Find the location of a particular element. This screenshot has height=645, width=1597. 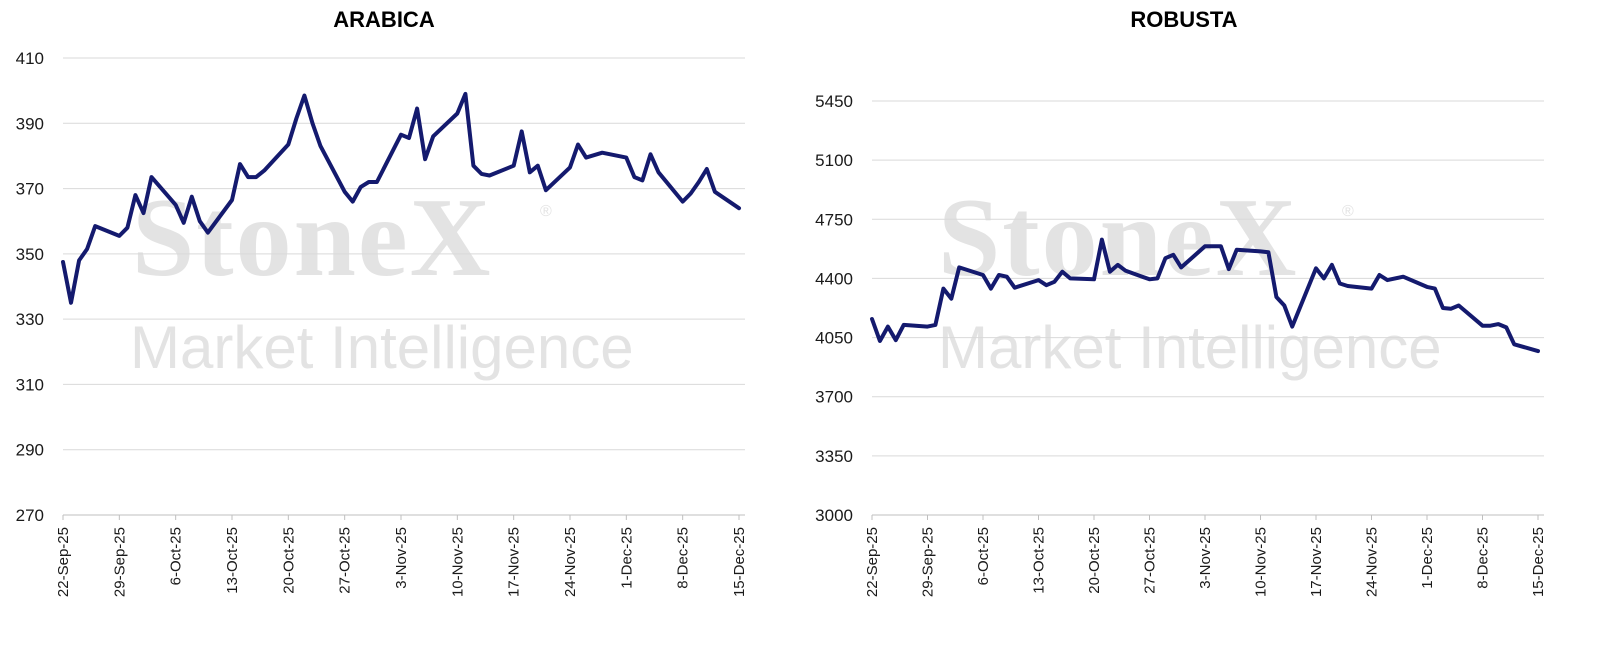

robusta-y-tick-label: 4400 is located at coordinates (834, 278).